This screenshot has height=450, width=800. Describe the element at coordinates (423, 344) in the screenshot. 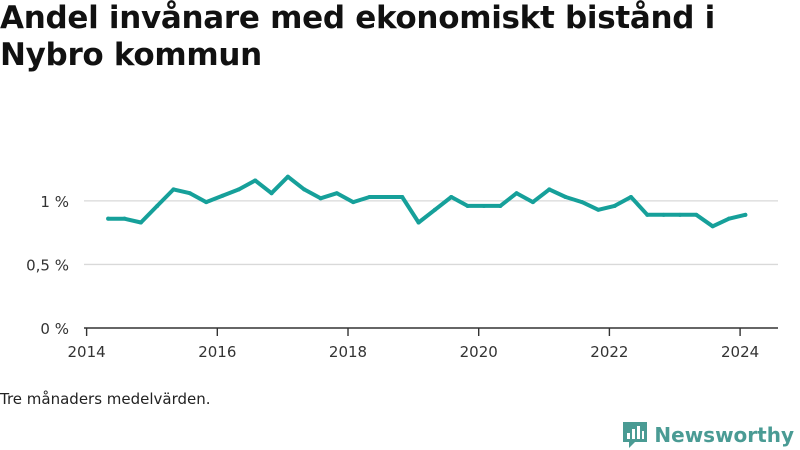

I see `x-axis: 2014 2016 2018 2020 2022 2024` at that location.